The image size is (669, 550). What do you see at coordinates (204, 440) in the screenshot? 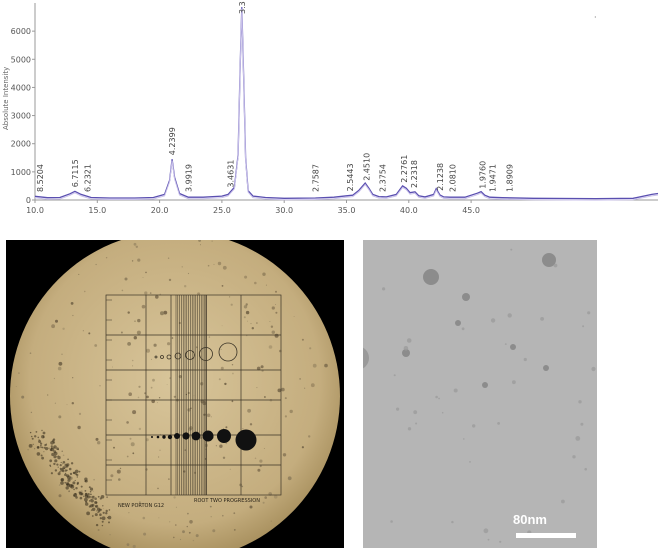
I see `graticule-filled-circles` at bounding box center [204, 440].